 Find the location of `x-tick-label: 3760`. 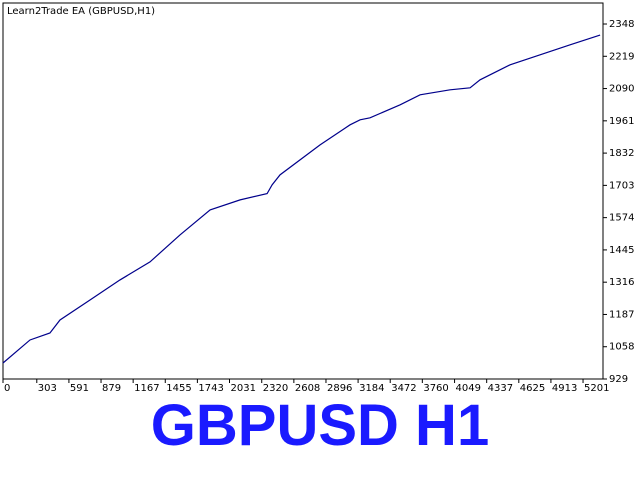

x-tick-label: 3760 is located at coordinates (435, 387).